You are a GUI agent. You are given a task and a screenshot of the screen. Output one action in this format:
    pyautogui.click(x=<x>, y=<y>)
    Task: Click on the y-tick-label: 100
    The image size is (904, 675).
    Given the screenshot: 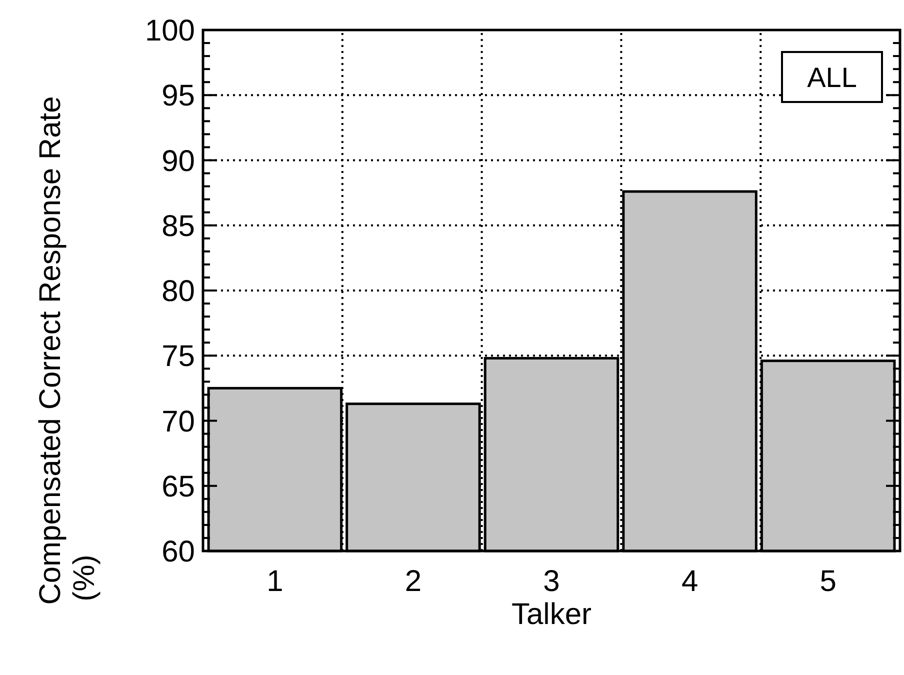 What is the action you would take?
    pyautogui.click(x=169, y=31)
    